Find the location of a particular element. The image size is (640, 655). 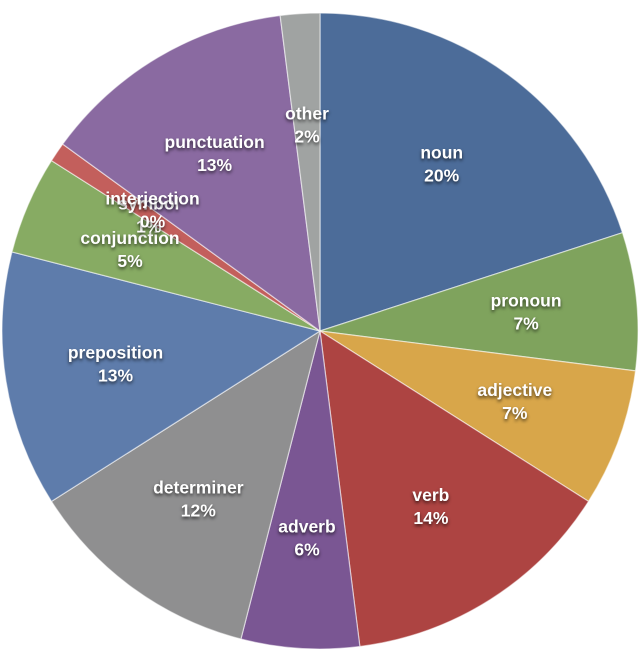

pie-slice-pronoun is located at coordinates (479, 302).